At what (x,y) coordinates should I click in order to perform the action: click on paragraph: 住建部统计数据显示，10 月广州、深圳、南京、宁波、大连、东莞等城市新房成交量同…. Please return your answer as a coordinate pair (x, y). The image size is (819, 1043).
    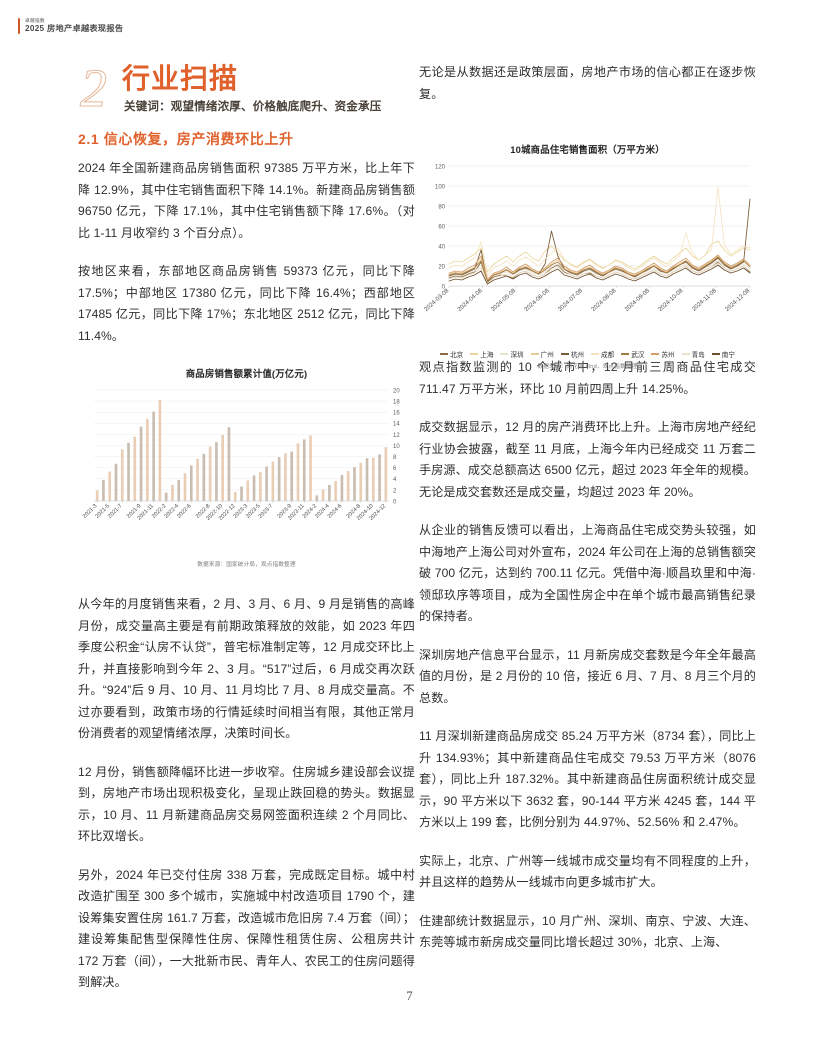
    Looking at the image, I should click on (587, 931).